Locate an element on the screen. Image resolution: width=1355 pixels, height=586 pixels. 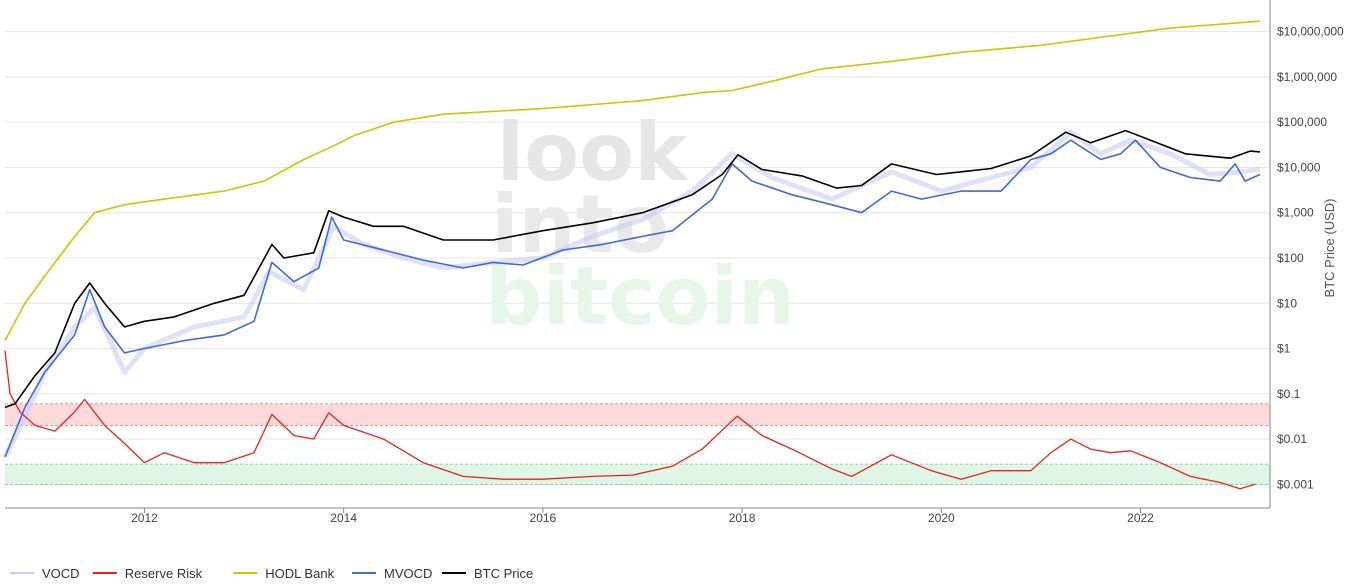
y-tick-label: $10,000,000 is located at coordinates (1310, 32).